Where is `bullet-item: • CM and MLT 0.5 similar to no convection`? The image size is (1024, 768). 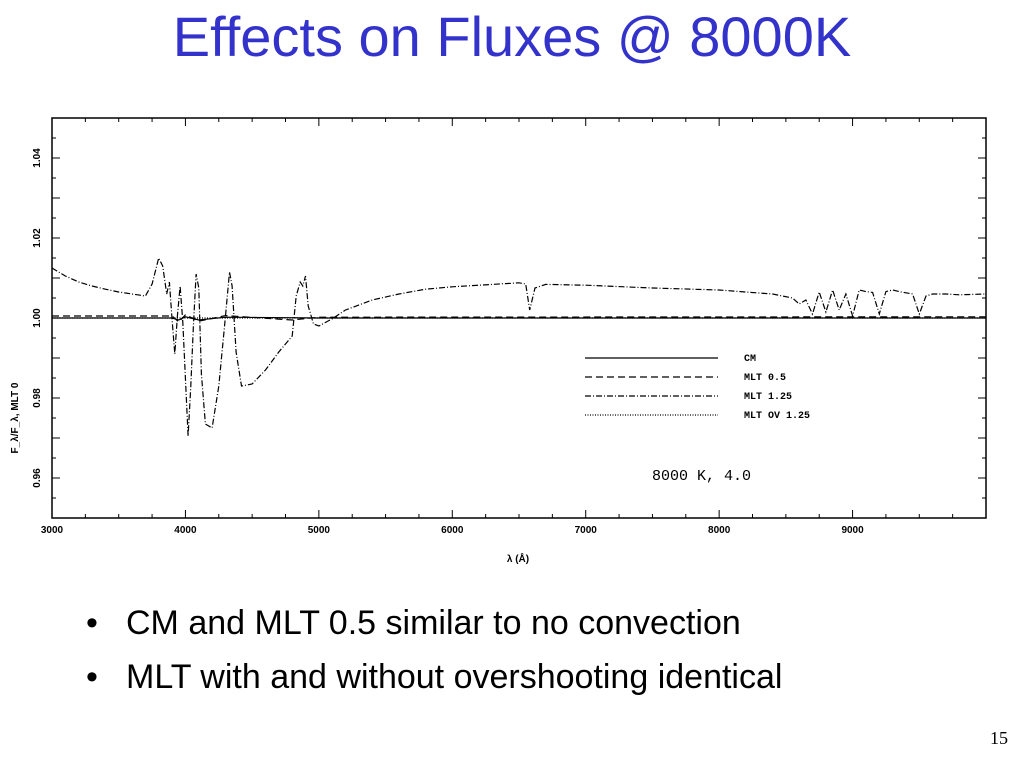
bullet-item: • CM and MLT 0.5 similar to no convection is located at coordinates (434, 623).